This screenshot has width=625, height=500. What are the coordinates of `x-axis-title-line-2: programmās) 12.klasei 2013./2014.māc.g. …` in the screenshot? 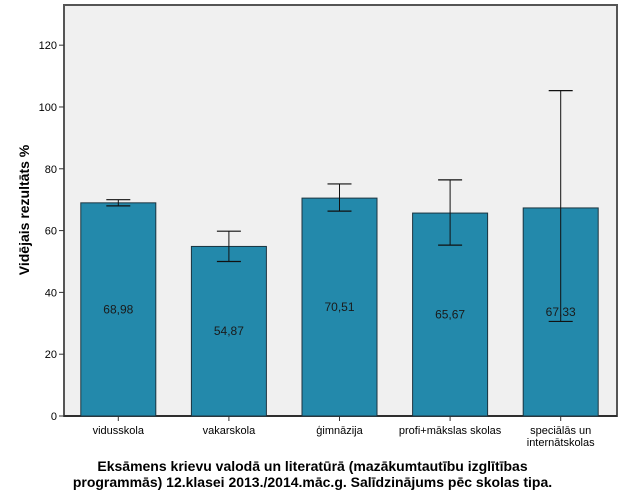 It's located at (312, 482).